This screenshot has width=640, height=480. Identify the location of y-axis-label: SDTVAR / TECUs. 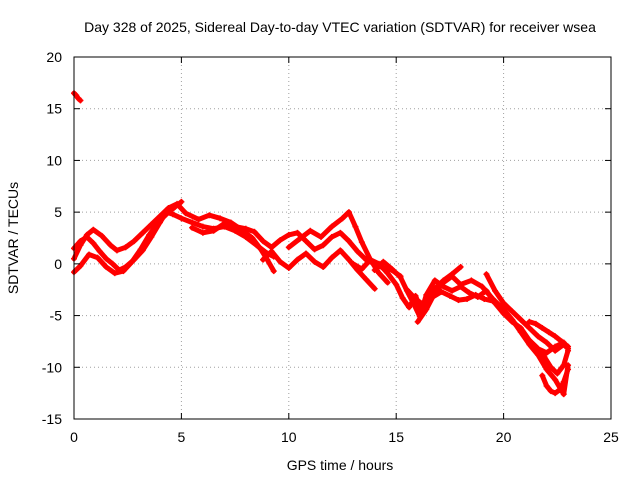
(13, 238).